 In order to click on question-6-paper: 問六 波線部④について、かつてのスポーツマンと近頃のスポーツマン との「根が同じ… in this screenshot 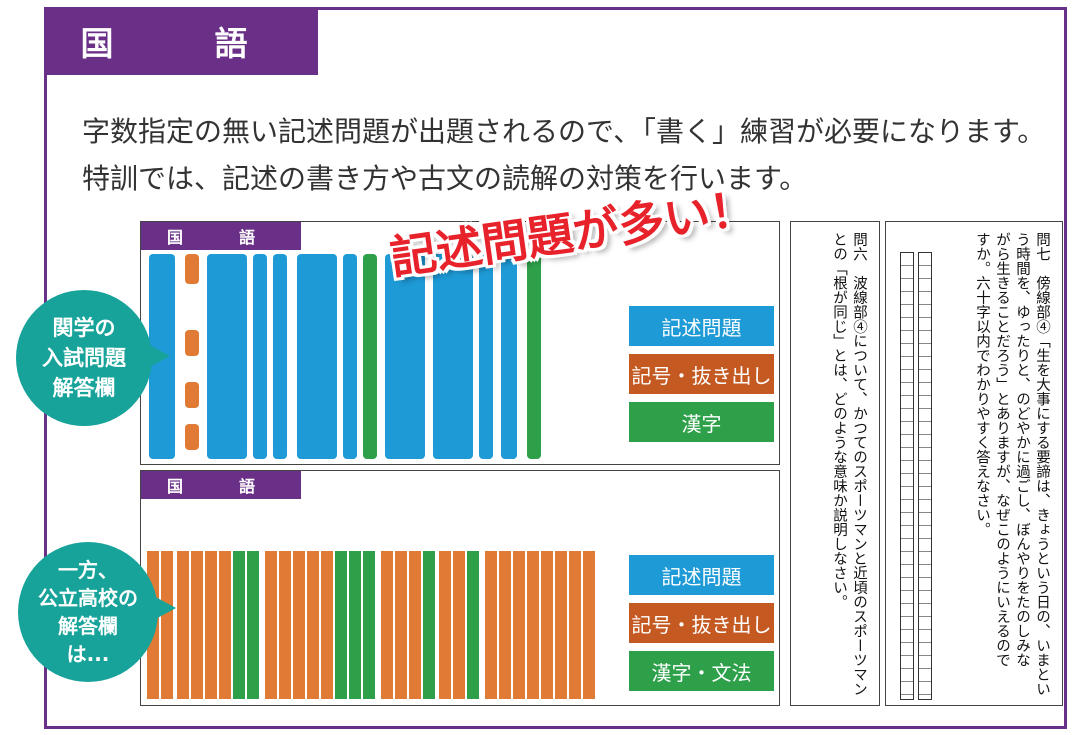, I will do `click(835, 463)`.